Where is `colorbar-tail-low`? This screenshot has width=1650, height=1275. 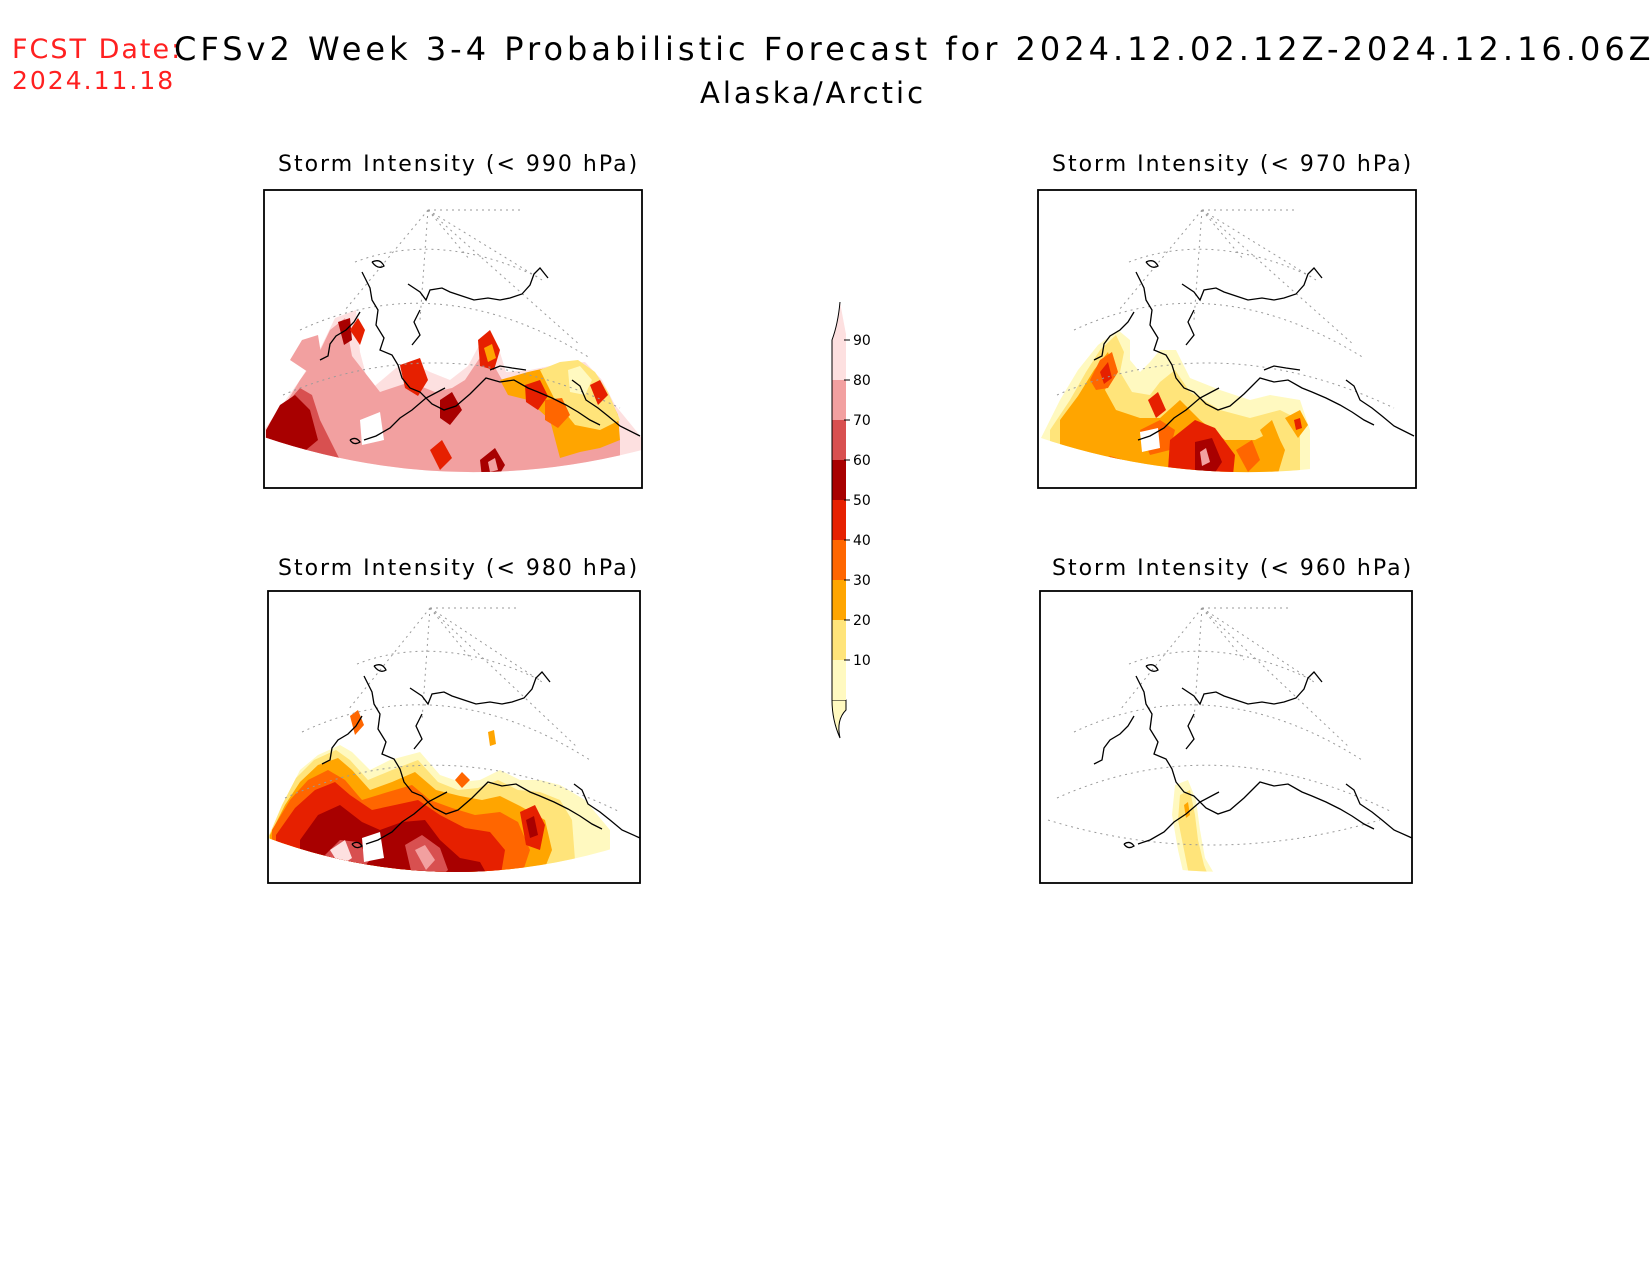 colorbar-tail-low is located at coordinates (839, 719).